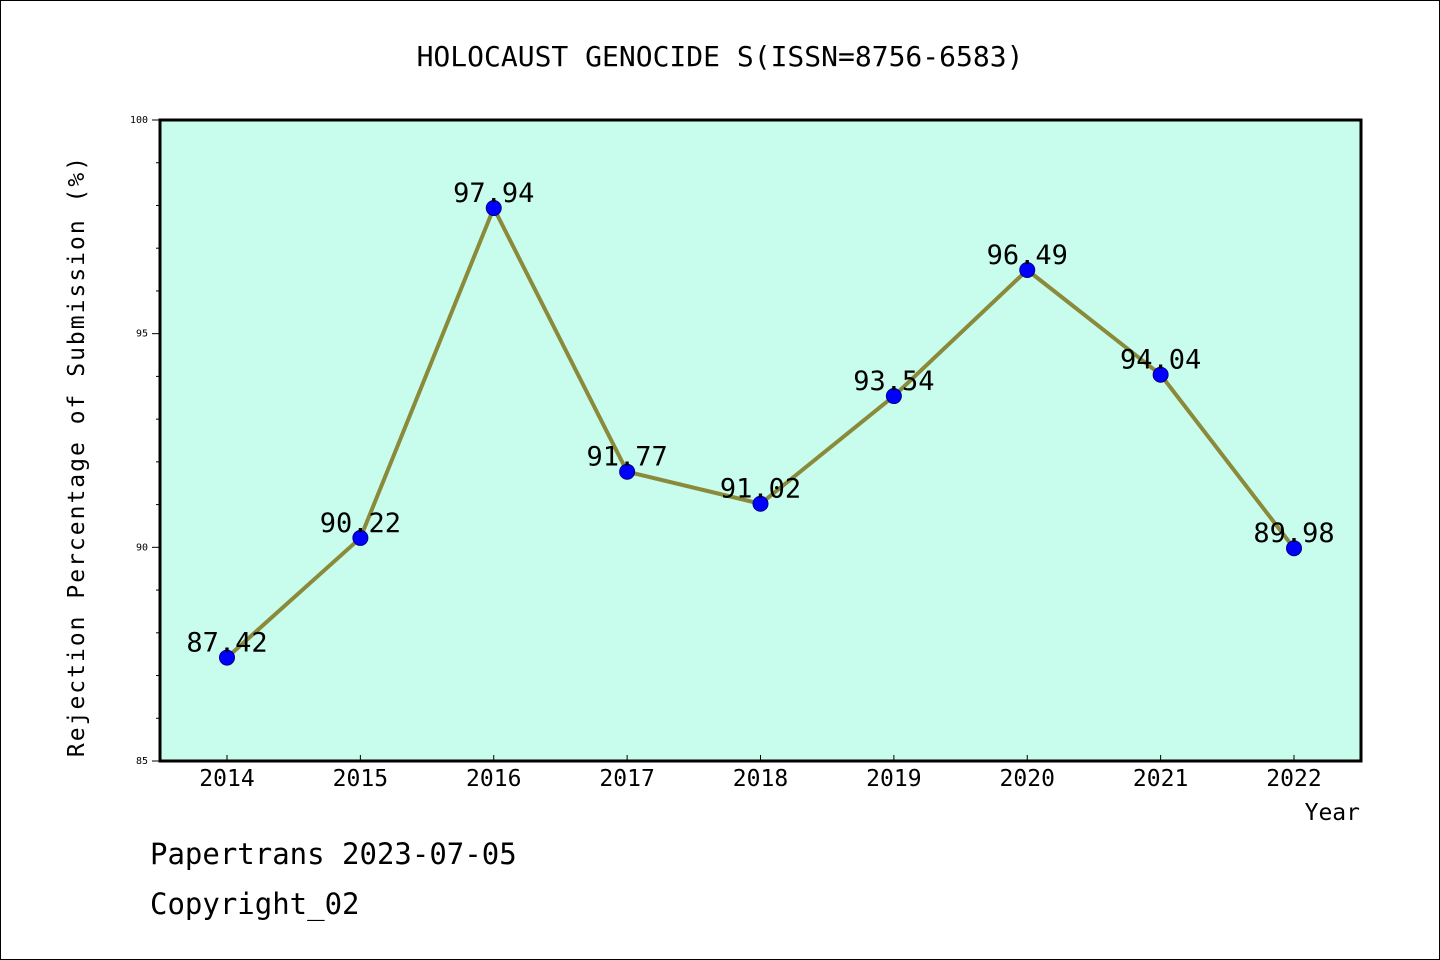 This screenshot has height=960, width=1440. I want to click on data-label: 93.54, so click(893, 381).